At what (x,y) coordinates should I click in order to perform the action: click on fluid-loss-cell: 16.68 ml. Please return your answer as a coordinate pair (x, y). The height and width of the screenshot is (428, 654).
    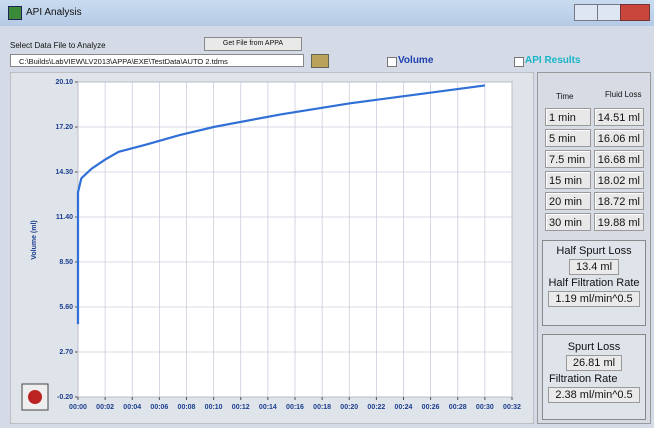
    Looking at the image, I should click on (619, 159).